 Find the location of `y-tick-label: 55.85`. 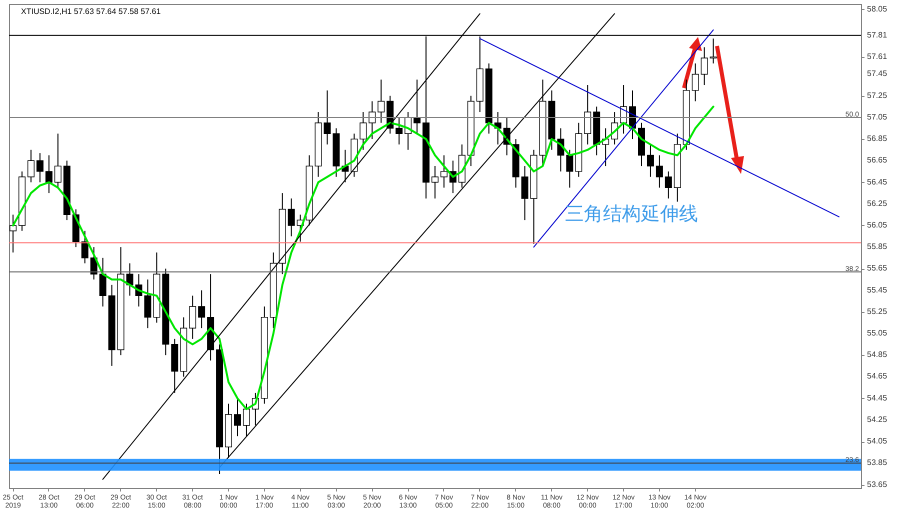

y-tick-label: 55.85 is located at coordinates (877, 247).